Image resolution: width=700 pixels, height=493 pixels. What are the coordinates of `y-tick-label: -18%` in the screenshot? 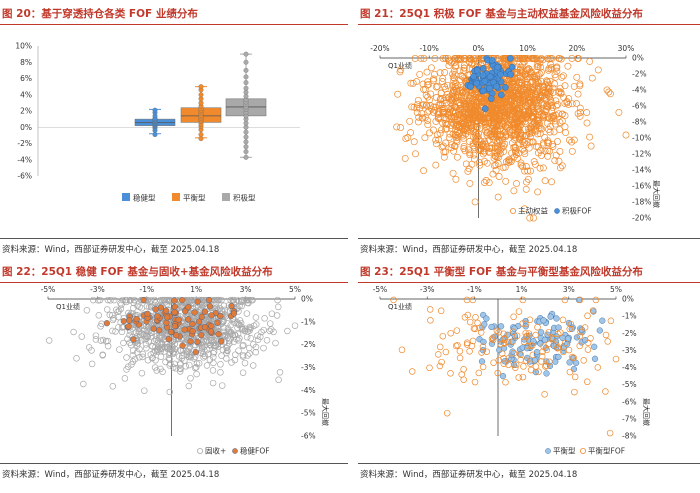 It's located at (641, 202).